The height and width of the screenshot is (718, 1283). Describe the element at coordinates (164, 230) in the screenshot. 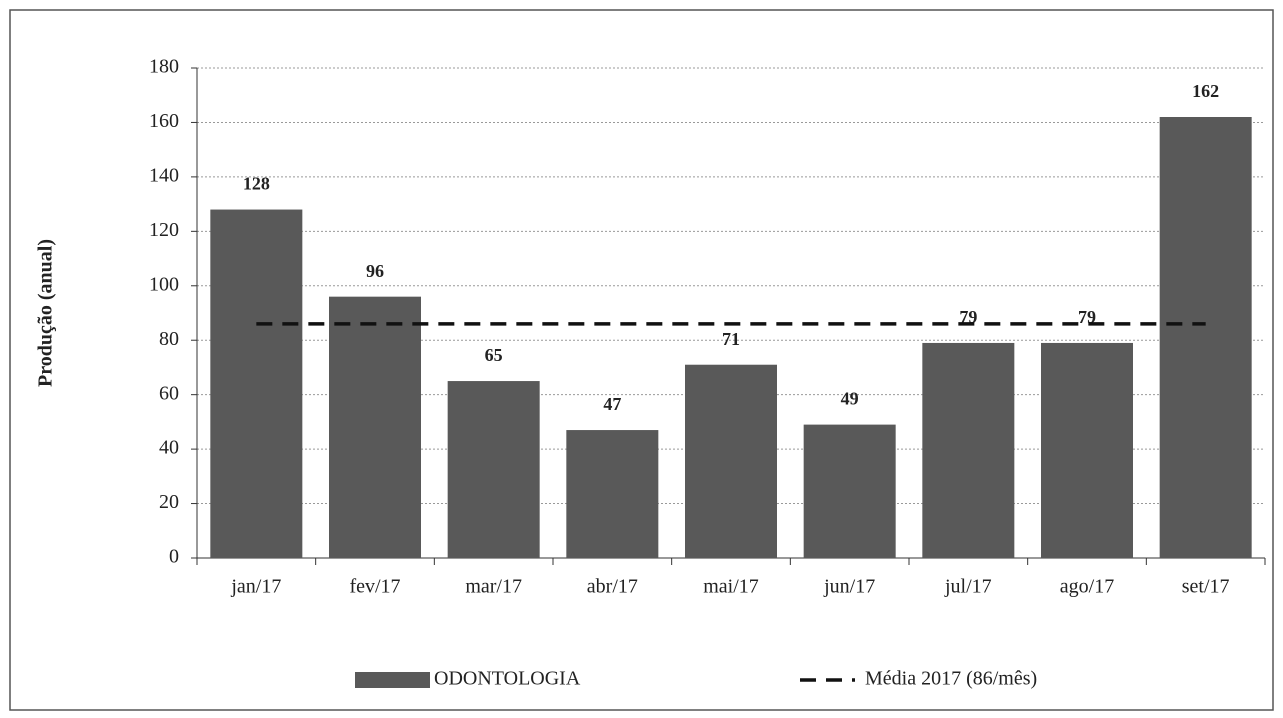

I see `y-tick-label: 120` at that location.